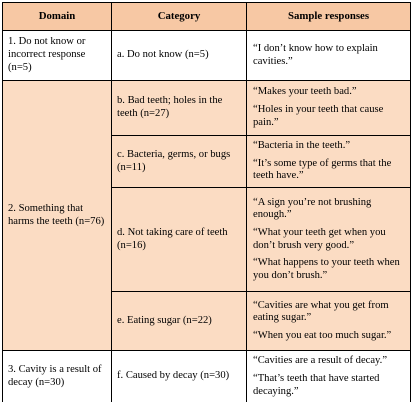 The width and height of the screenshot is (413, 402). I want to click on category-cell: c. Bacteria, germs, or bugs (n=11), so click(179, 161).